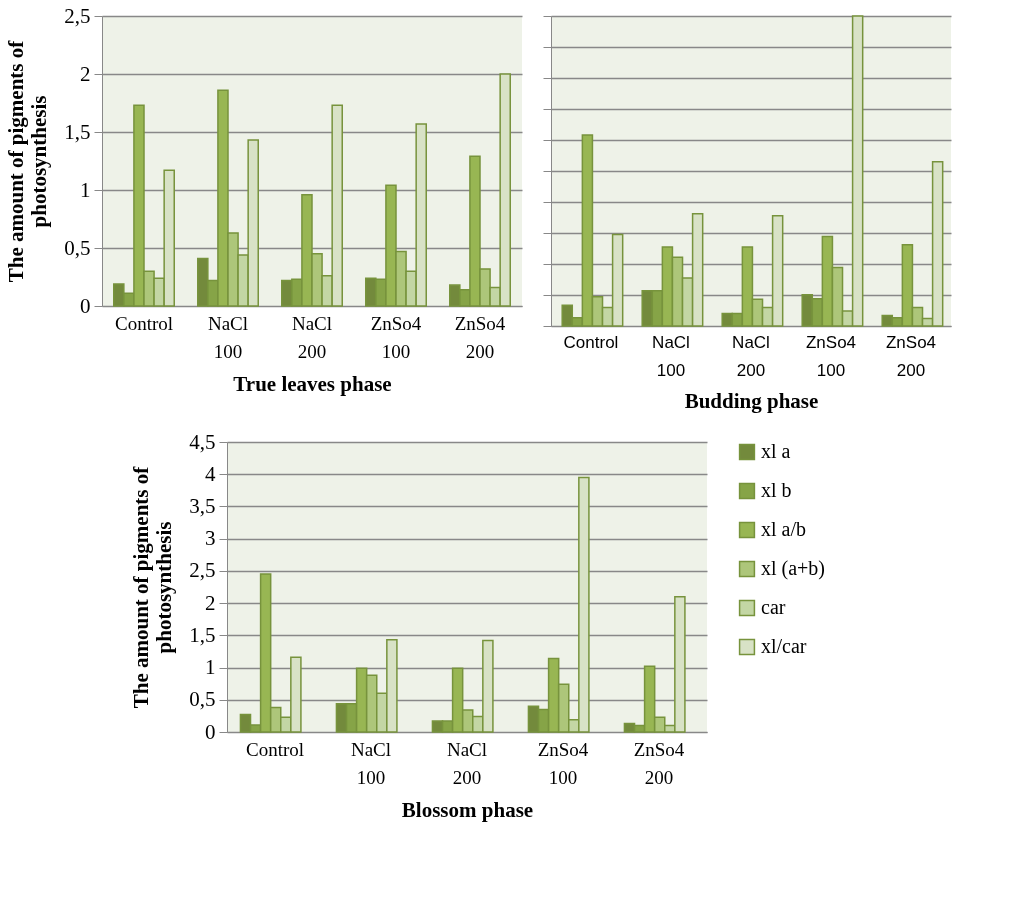 The width and height of the screenshot is (1012, 905). Describe the element at coordinates (793, 568) in the screenshot. I see `legend-label: xl (a+b)` at that location.